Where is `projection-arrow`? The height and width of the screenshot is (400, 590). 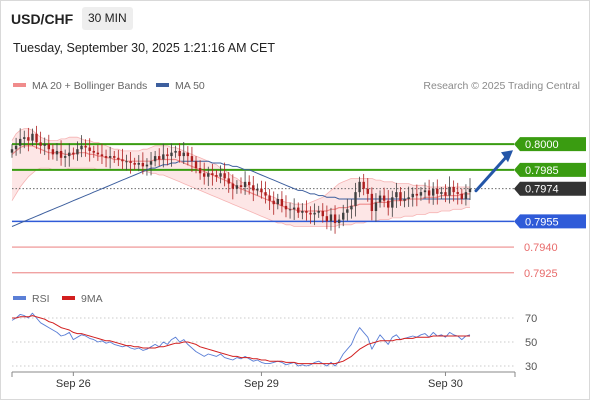
projection-arrow is located at coordinates (491, 174).